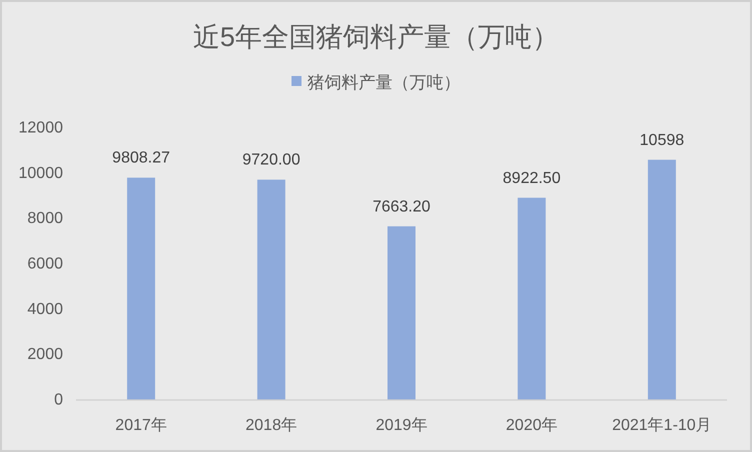 This screenshot has width=752, height=452. Describe the element at coordinates (45, 264) in the screenshot. I see `y-tick-label: 6000` at that location.